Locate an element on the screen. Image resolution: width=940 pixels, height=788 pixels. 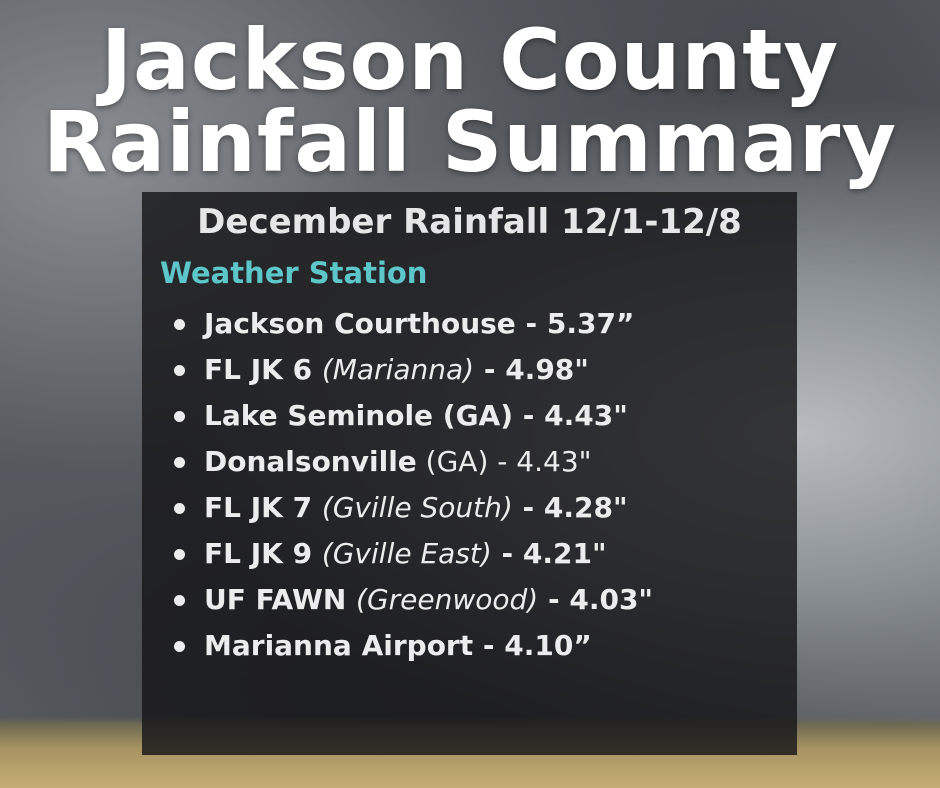
station-item: FL JK 9 (Gville East) - 4.21" is located at coordinates (412, 557).